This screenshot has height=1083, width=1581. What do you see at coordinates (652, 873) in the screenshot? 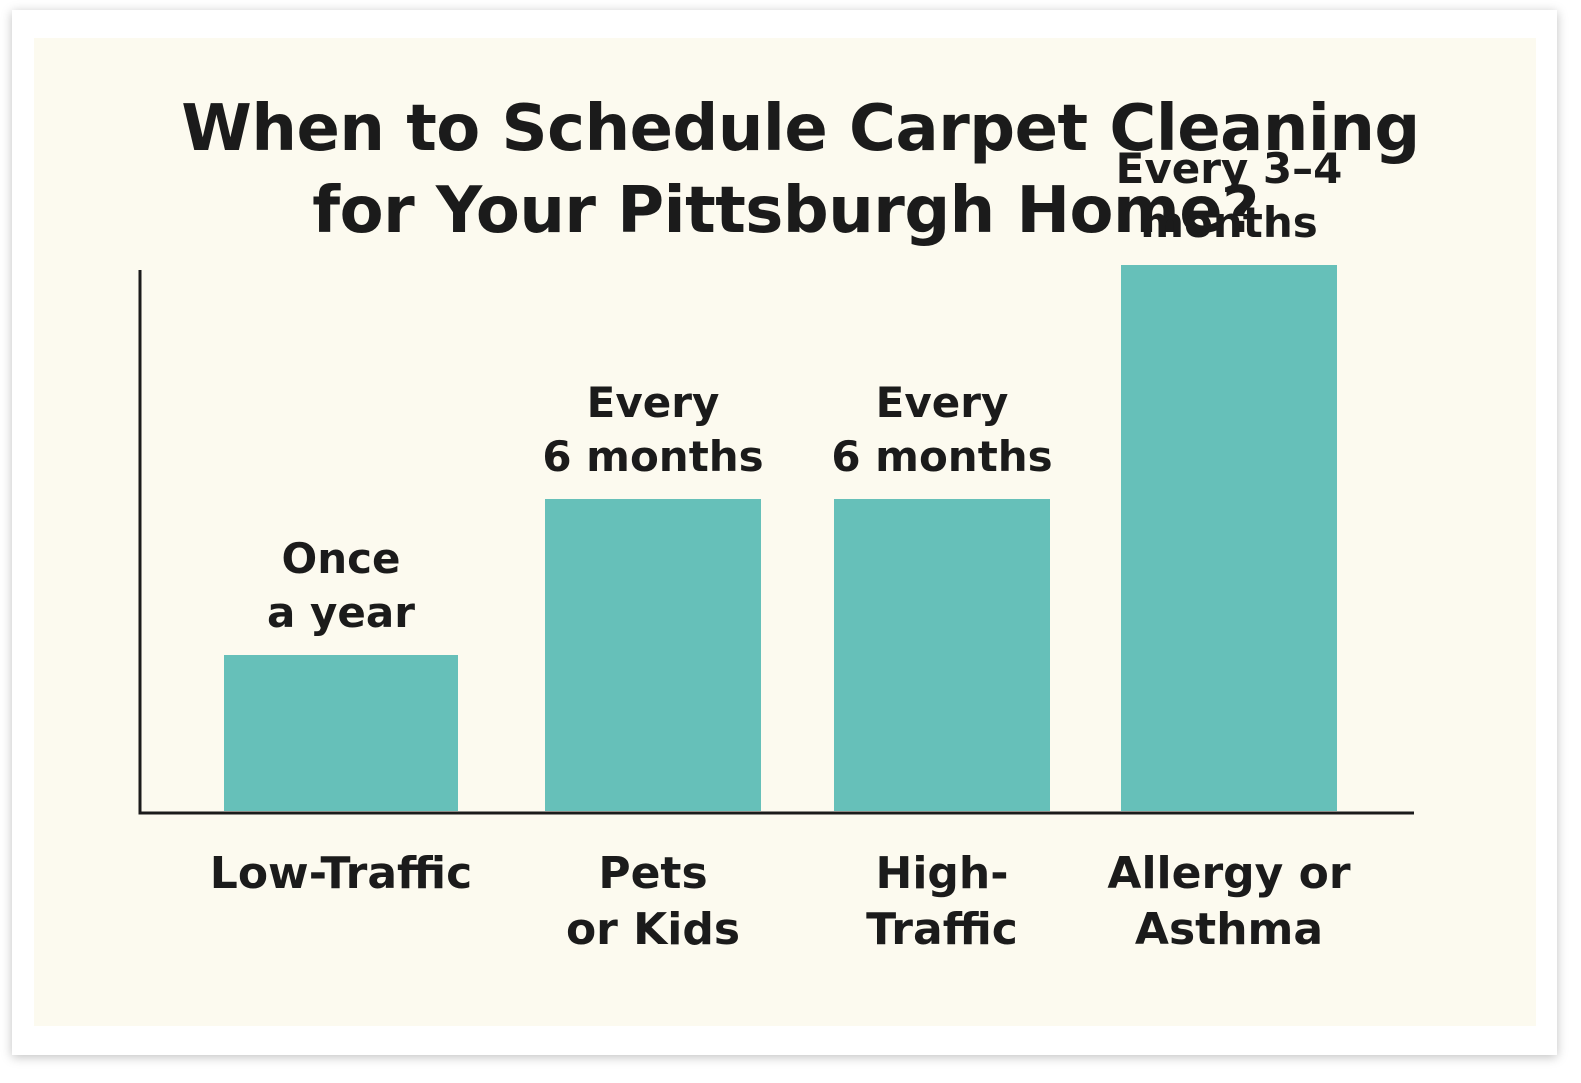
I see `category-label: Pets` at bounding box center [652, 873].